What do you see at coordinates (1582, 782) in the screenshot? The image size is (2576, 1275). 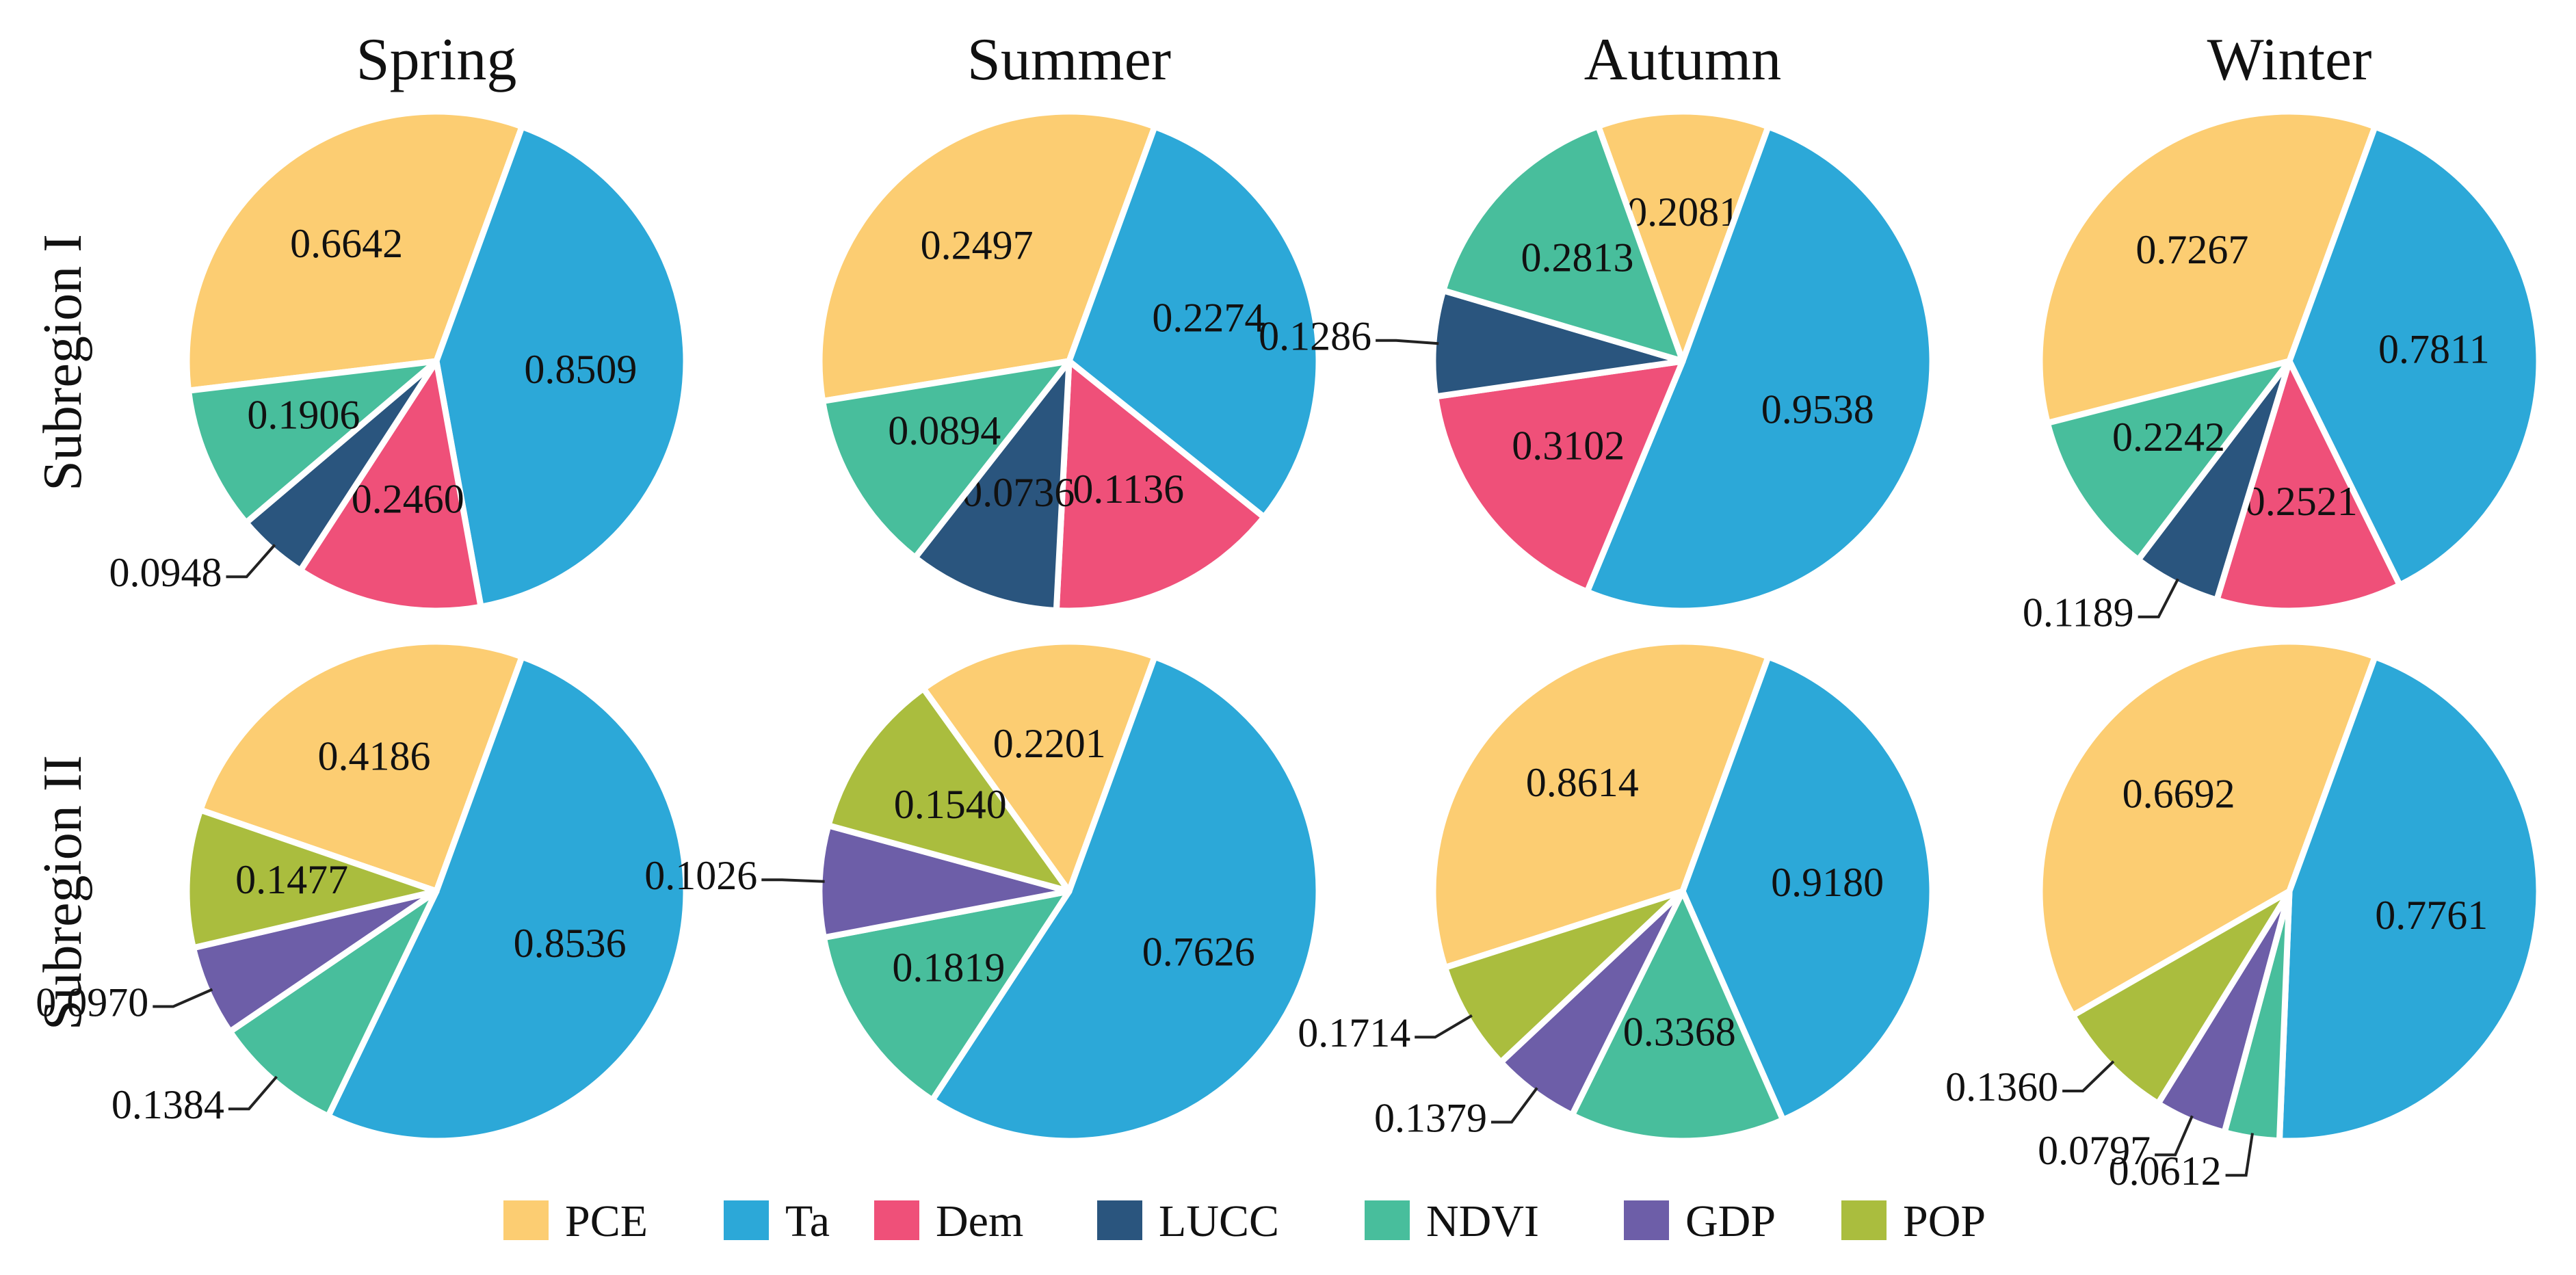 I see `slice-label-pce: 0.8614` at bounding box center [1582, 782].